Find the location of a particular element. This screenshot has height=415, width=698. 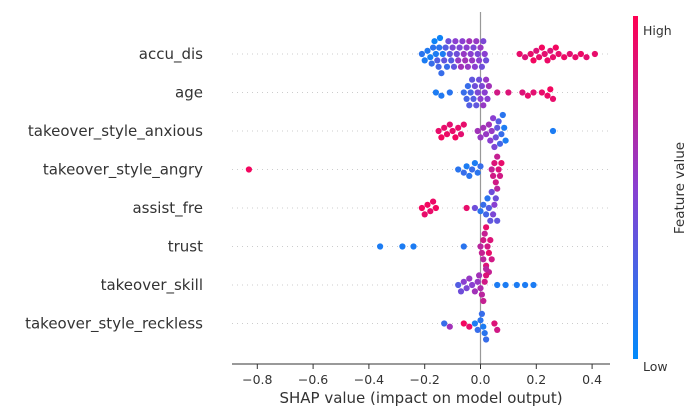

x-tick-label: 0.2 is located at coordinates (536, 379).